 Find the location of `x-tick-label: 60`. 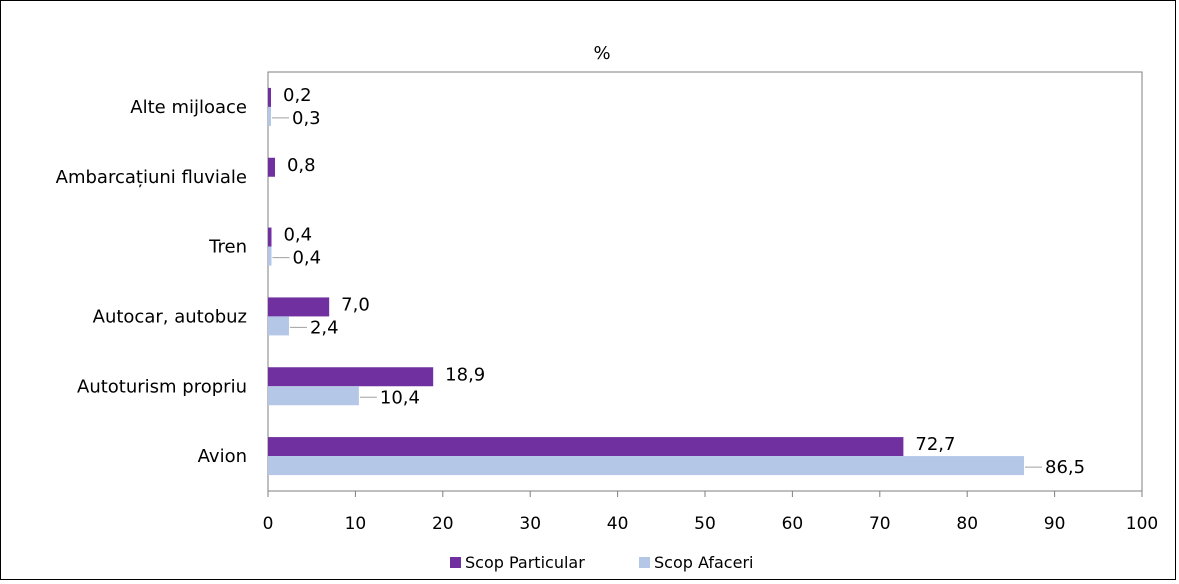

x-tick-label: 60 is located at coordinates (793, 524).